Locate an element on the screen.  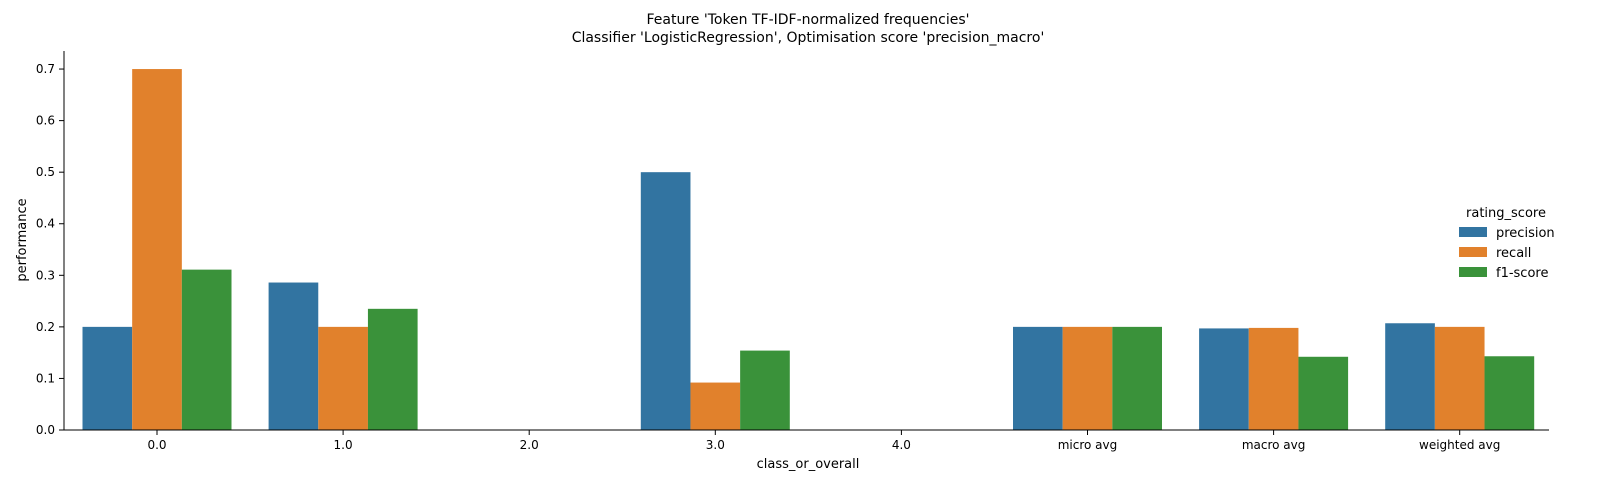
legend: rating_score precision recall f1-score is located at coordinates (1507, 243).